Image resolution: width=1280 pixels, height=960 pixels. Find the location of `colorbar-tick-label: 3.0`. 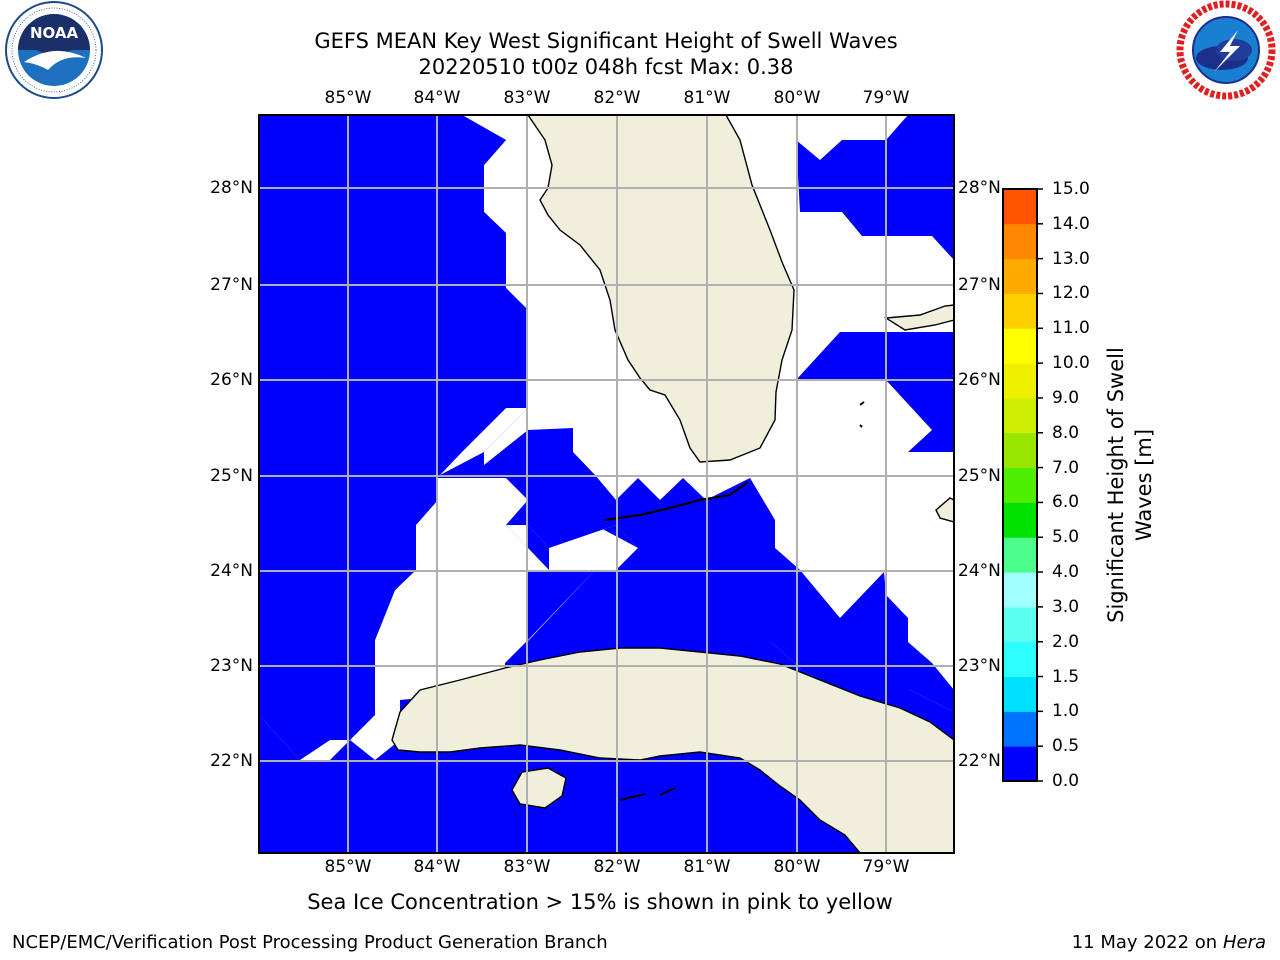

colorbar-tick-label: 3.0 is located at coordinates (1066, 606).